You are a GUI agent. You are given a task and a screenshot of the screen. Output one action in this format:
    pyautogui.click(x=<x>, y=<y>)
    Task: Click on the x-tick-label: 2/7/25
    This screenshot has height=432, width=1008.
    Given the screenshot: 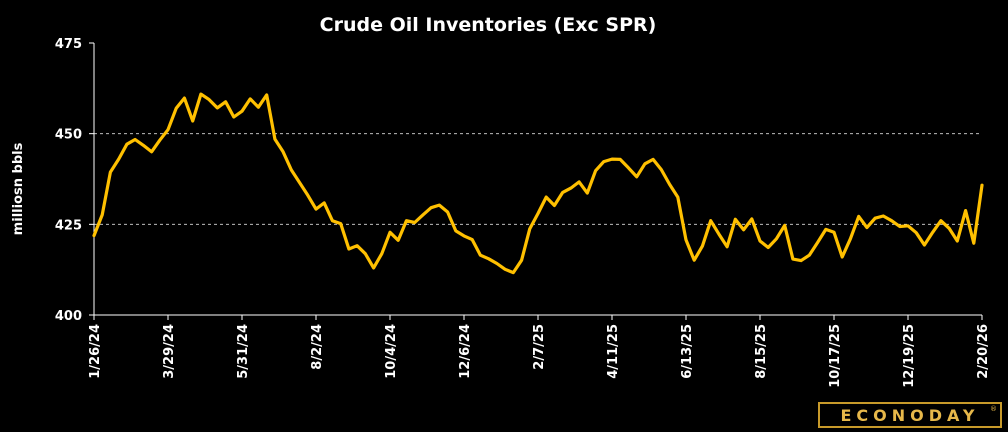 What is the action you would take?
    pyautogui.click(x=539, y=347)
    